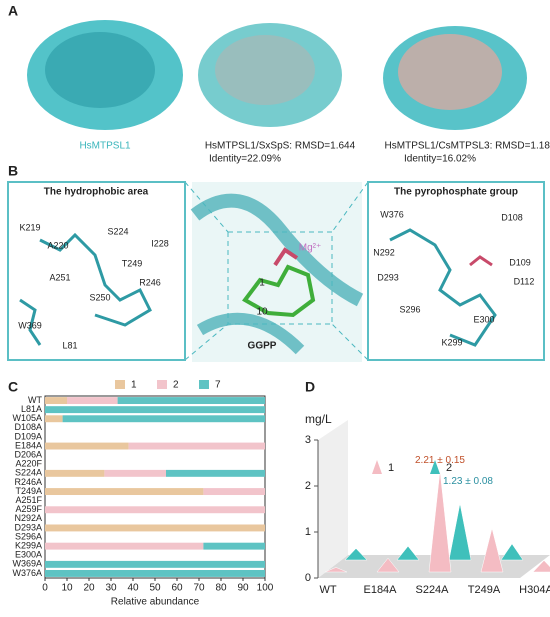 This screenshot has height=617, width=550. I want to click on x-axis-label: Relative abundance, so click(155, 602).